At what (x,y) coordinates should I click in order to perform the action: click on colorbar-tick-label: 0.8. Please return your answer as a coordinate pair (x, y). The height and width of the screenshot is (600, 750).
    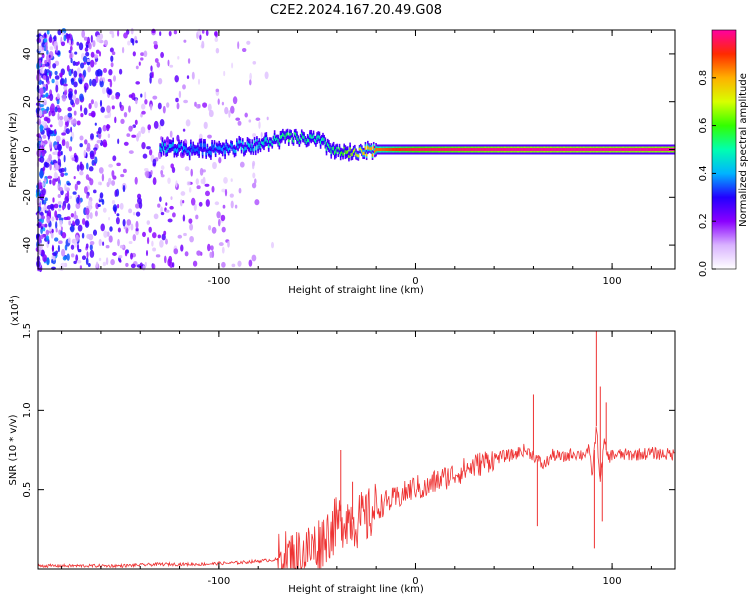
    Looking at the image, I should click on (703, 78).